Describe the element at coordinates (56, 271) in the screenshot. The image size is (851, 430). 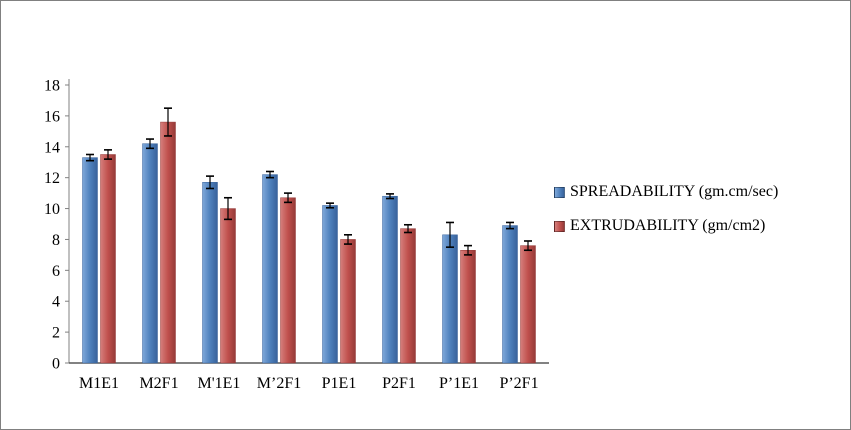
I see `y-tick-label: 6` at that location.